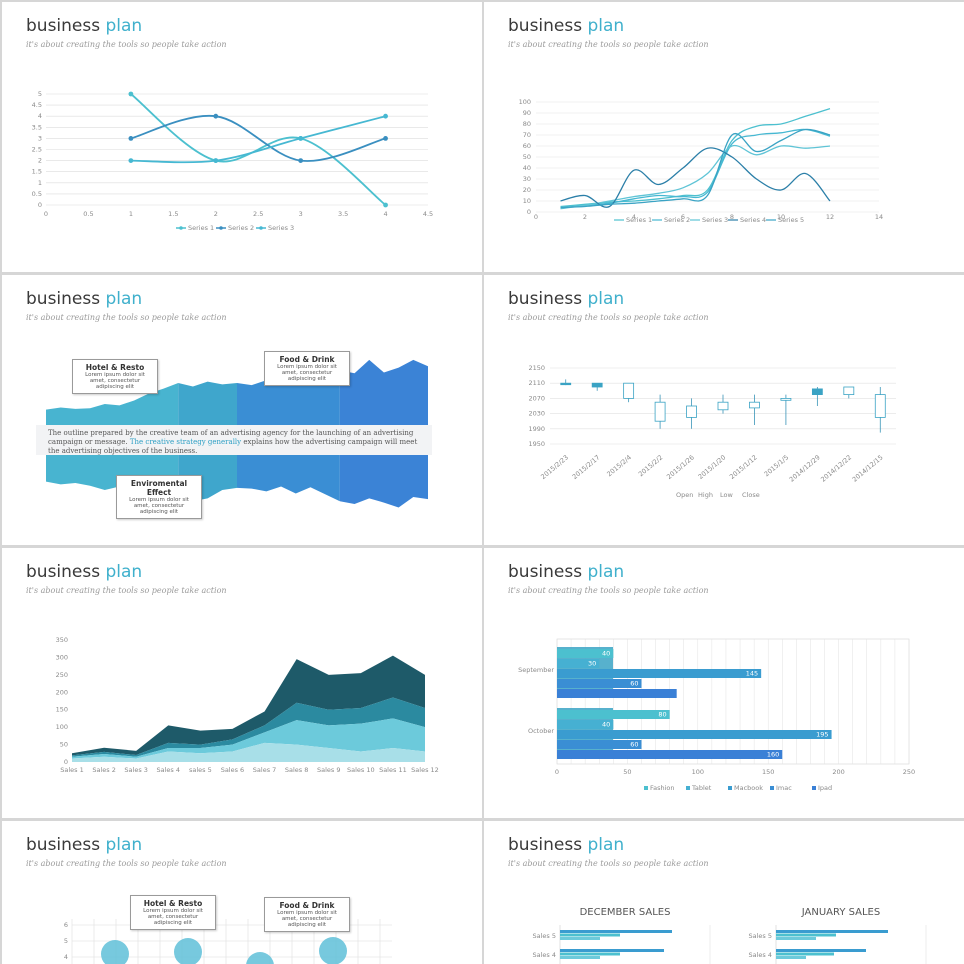  What do you see at coordinates (527, 201) in the screenshot?
I see `y-tick-label: 10` at bounding box center [527, 201].